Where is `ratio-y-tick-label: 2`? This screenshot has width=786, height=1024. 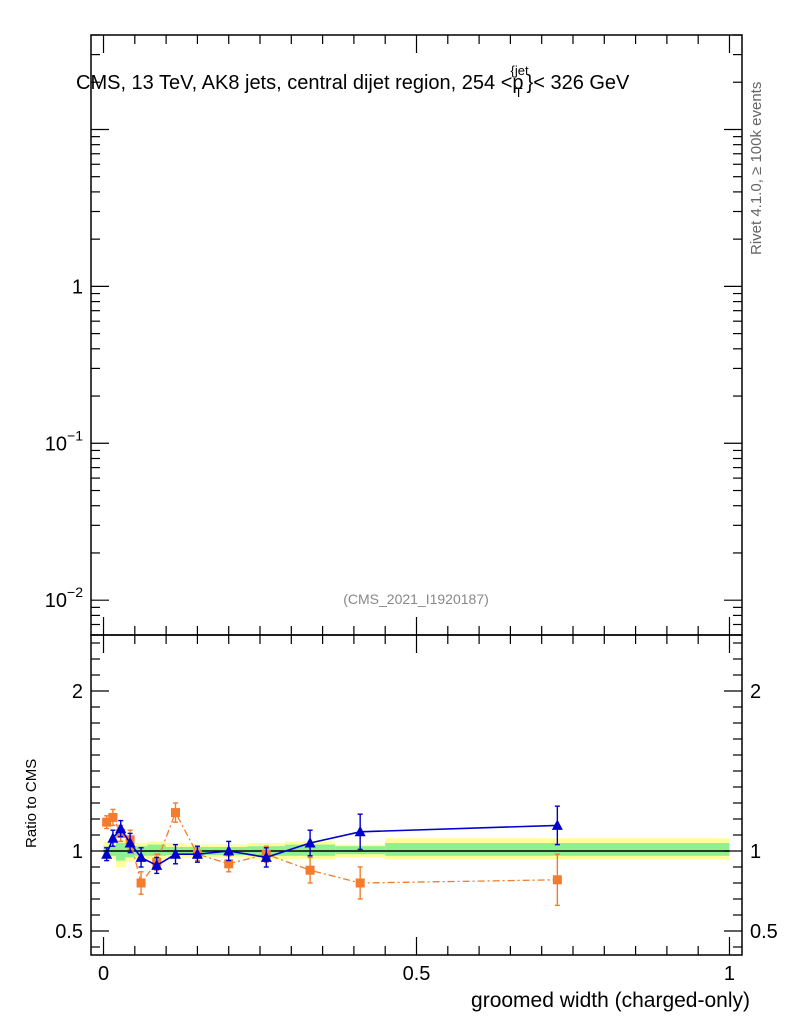 ratio-y-tick-label: 2 is located at coordinates (77, 692).